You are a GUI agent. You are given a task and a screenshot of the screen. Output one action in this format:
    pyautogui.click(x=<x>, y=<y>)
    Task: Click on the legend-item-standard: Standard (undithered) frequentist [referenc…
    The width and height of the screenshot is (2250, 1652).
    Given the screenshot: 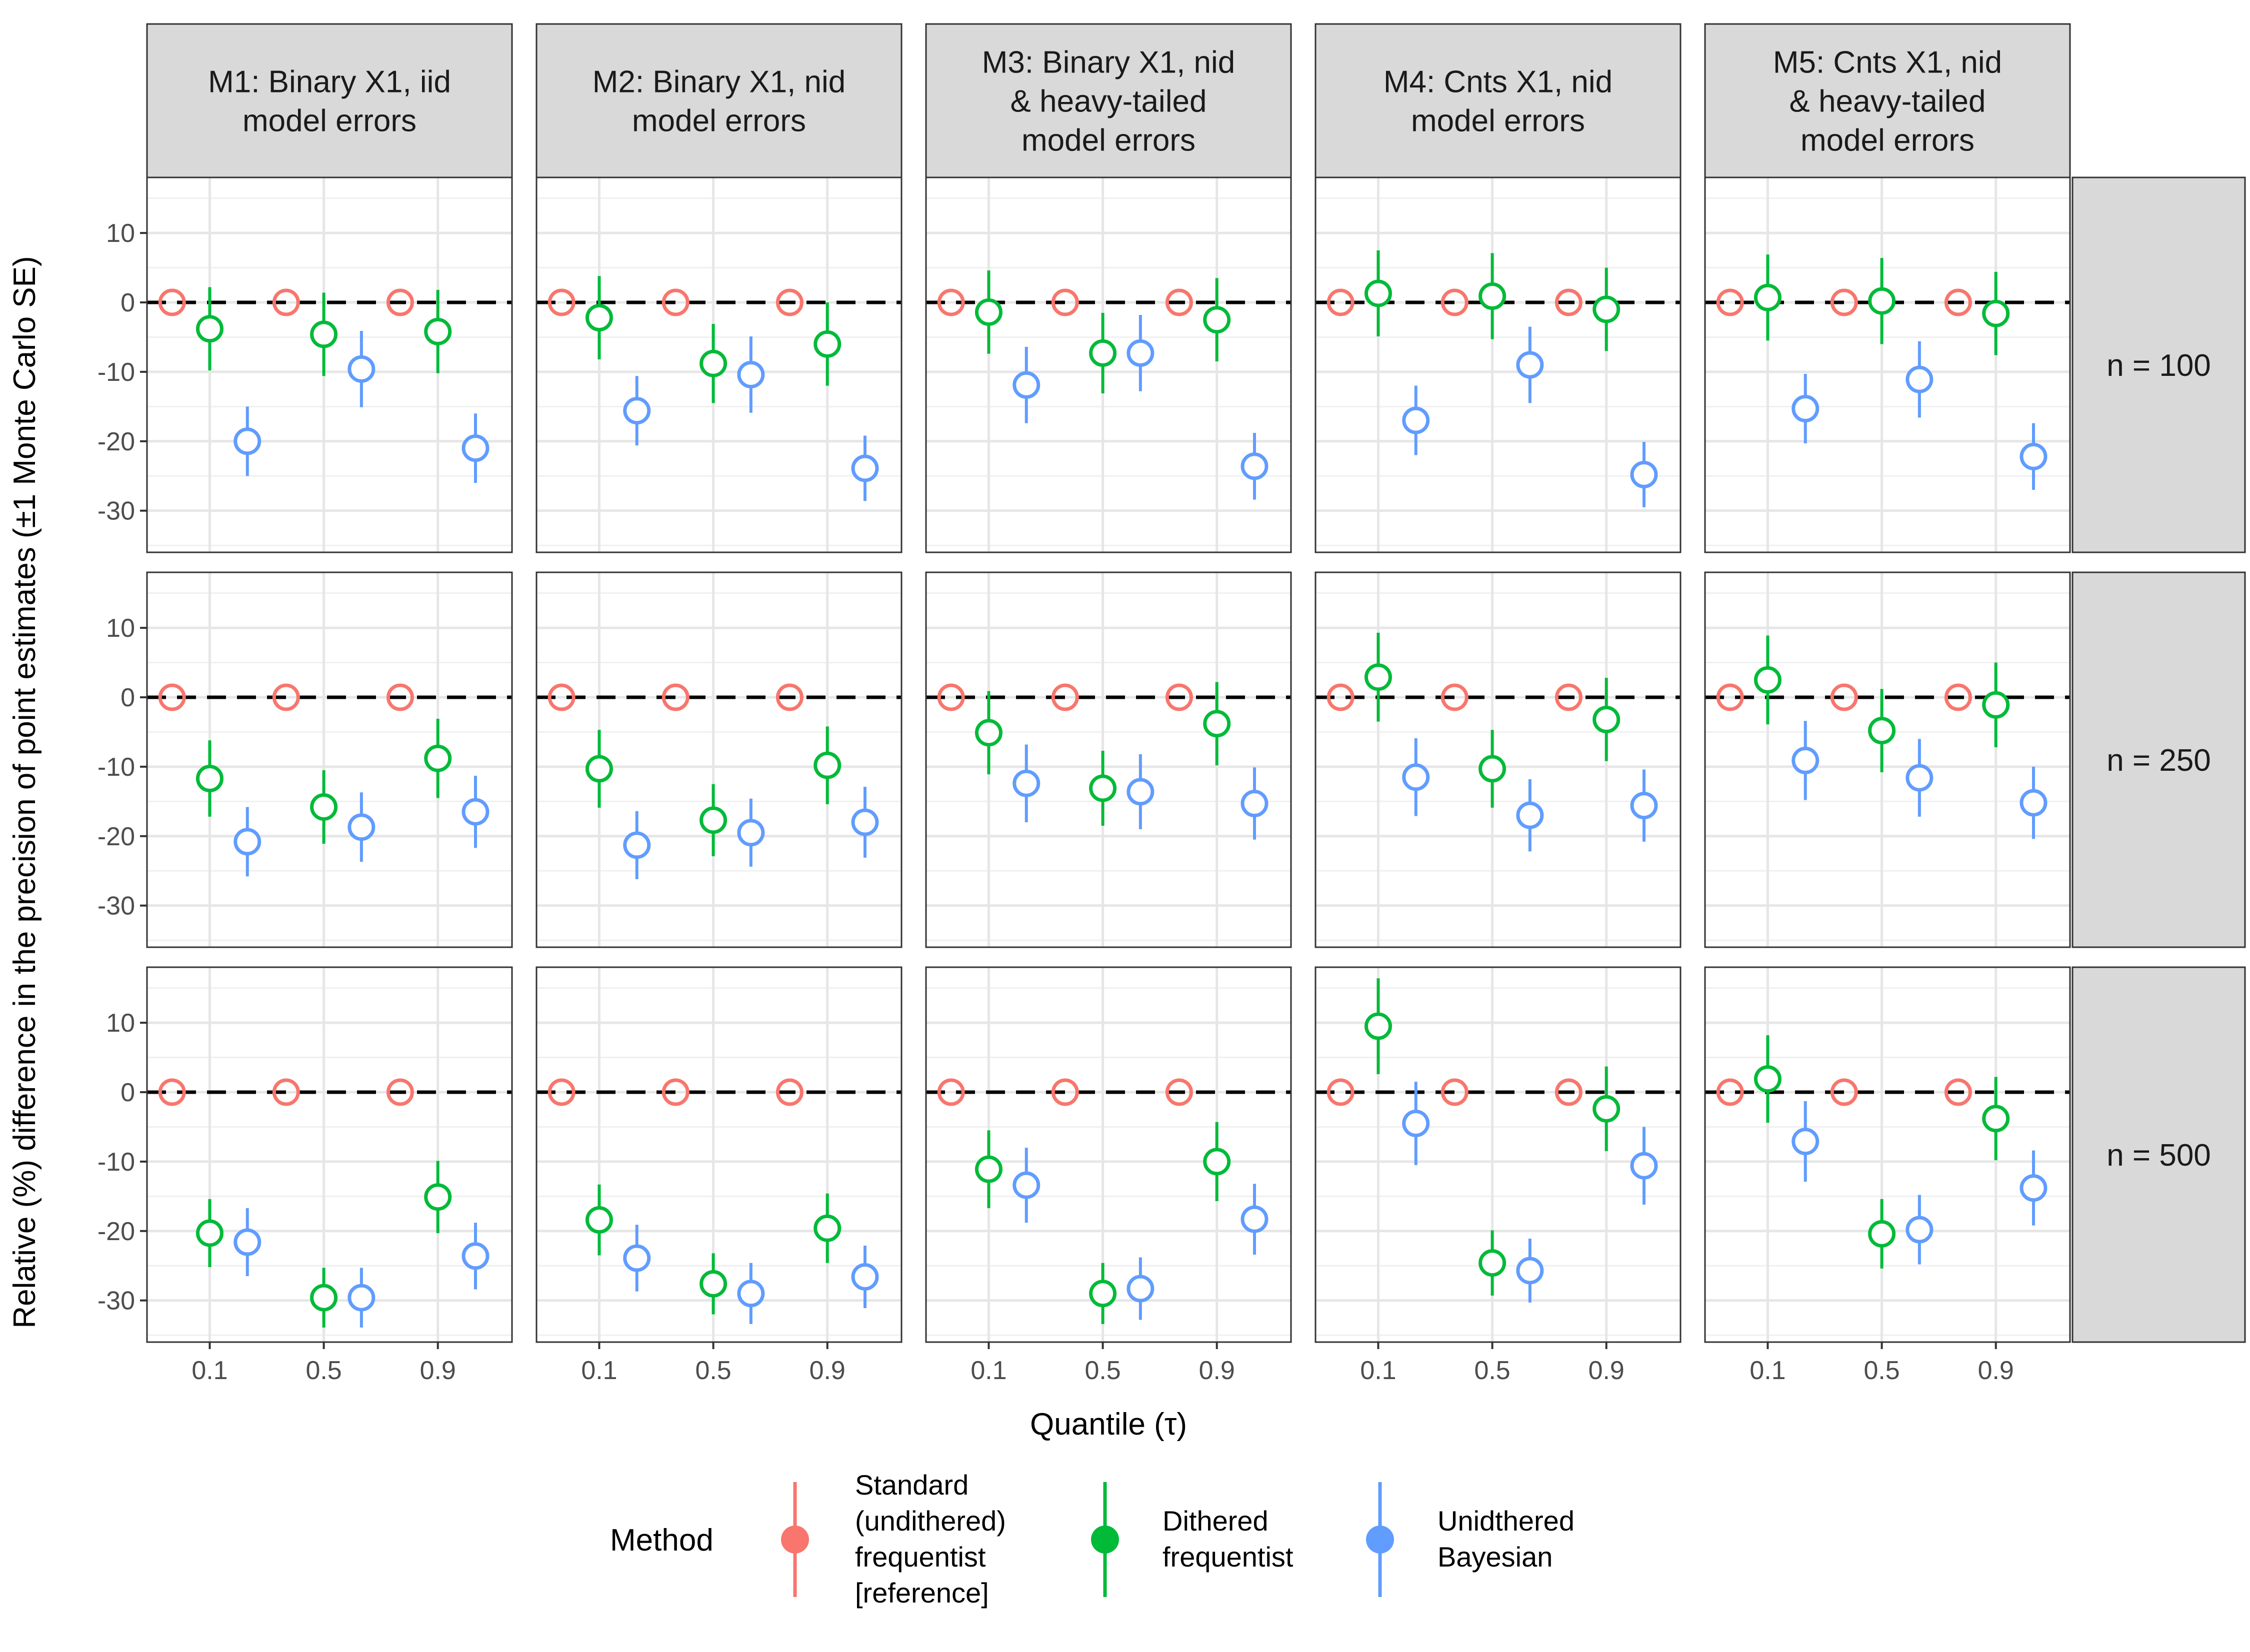 What is the action you would take?
    pyautogui.click(x=893, y=1539)
    